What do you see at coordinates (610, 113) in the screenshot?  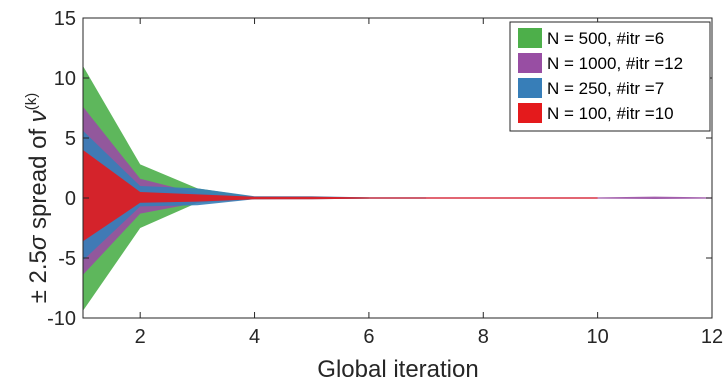 I see `legend-label: N = 100, #itr =10` at bounding box center [610, 113].